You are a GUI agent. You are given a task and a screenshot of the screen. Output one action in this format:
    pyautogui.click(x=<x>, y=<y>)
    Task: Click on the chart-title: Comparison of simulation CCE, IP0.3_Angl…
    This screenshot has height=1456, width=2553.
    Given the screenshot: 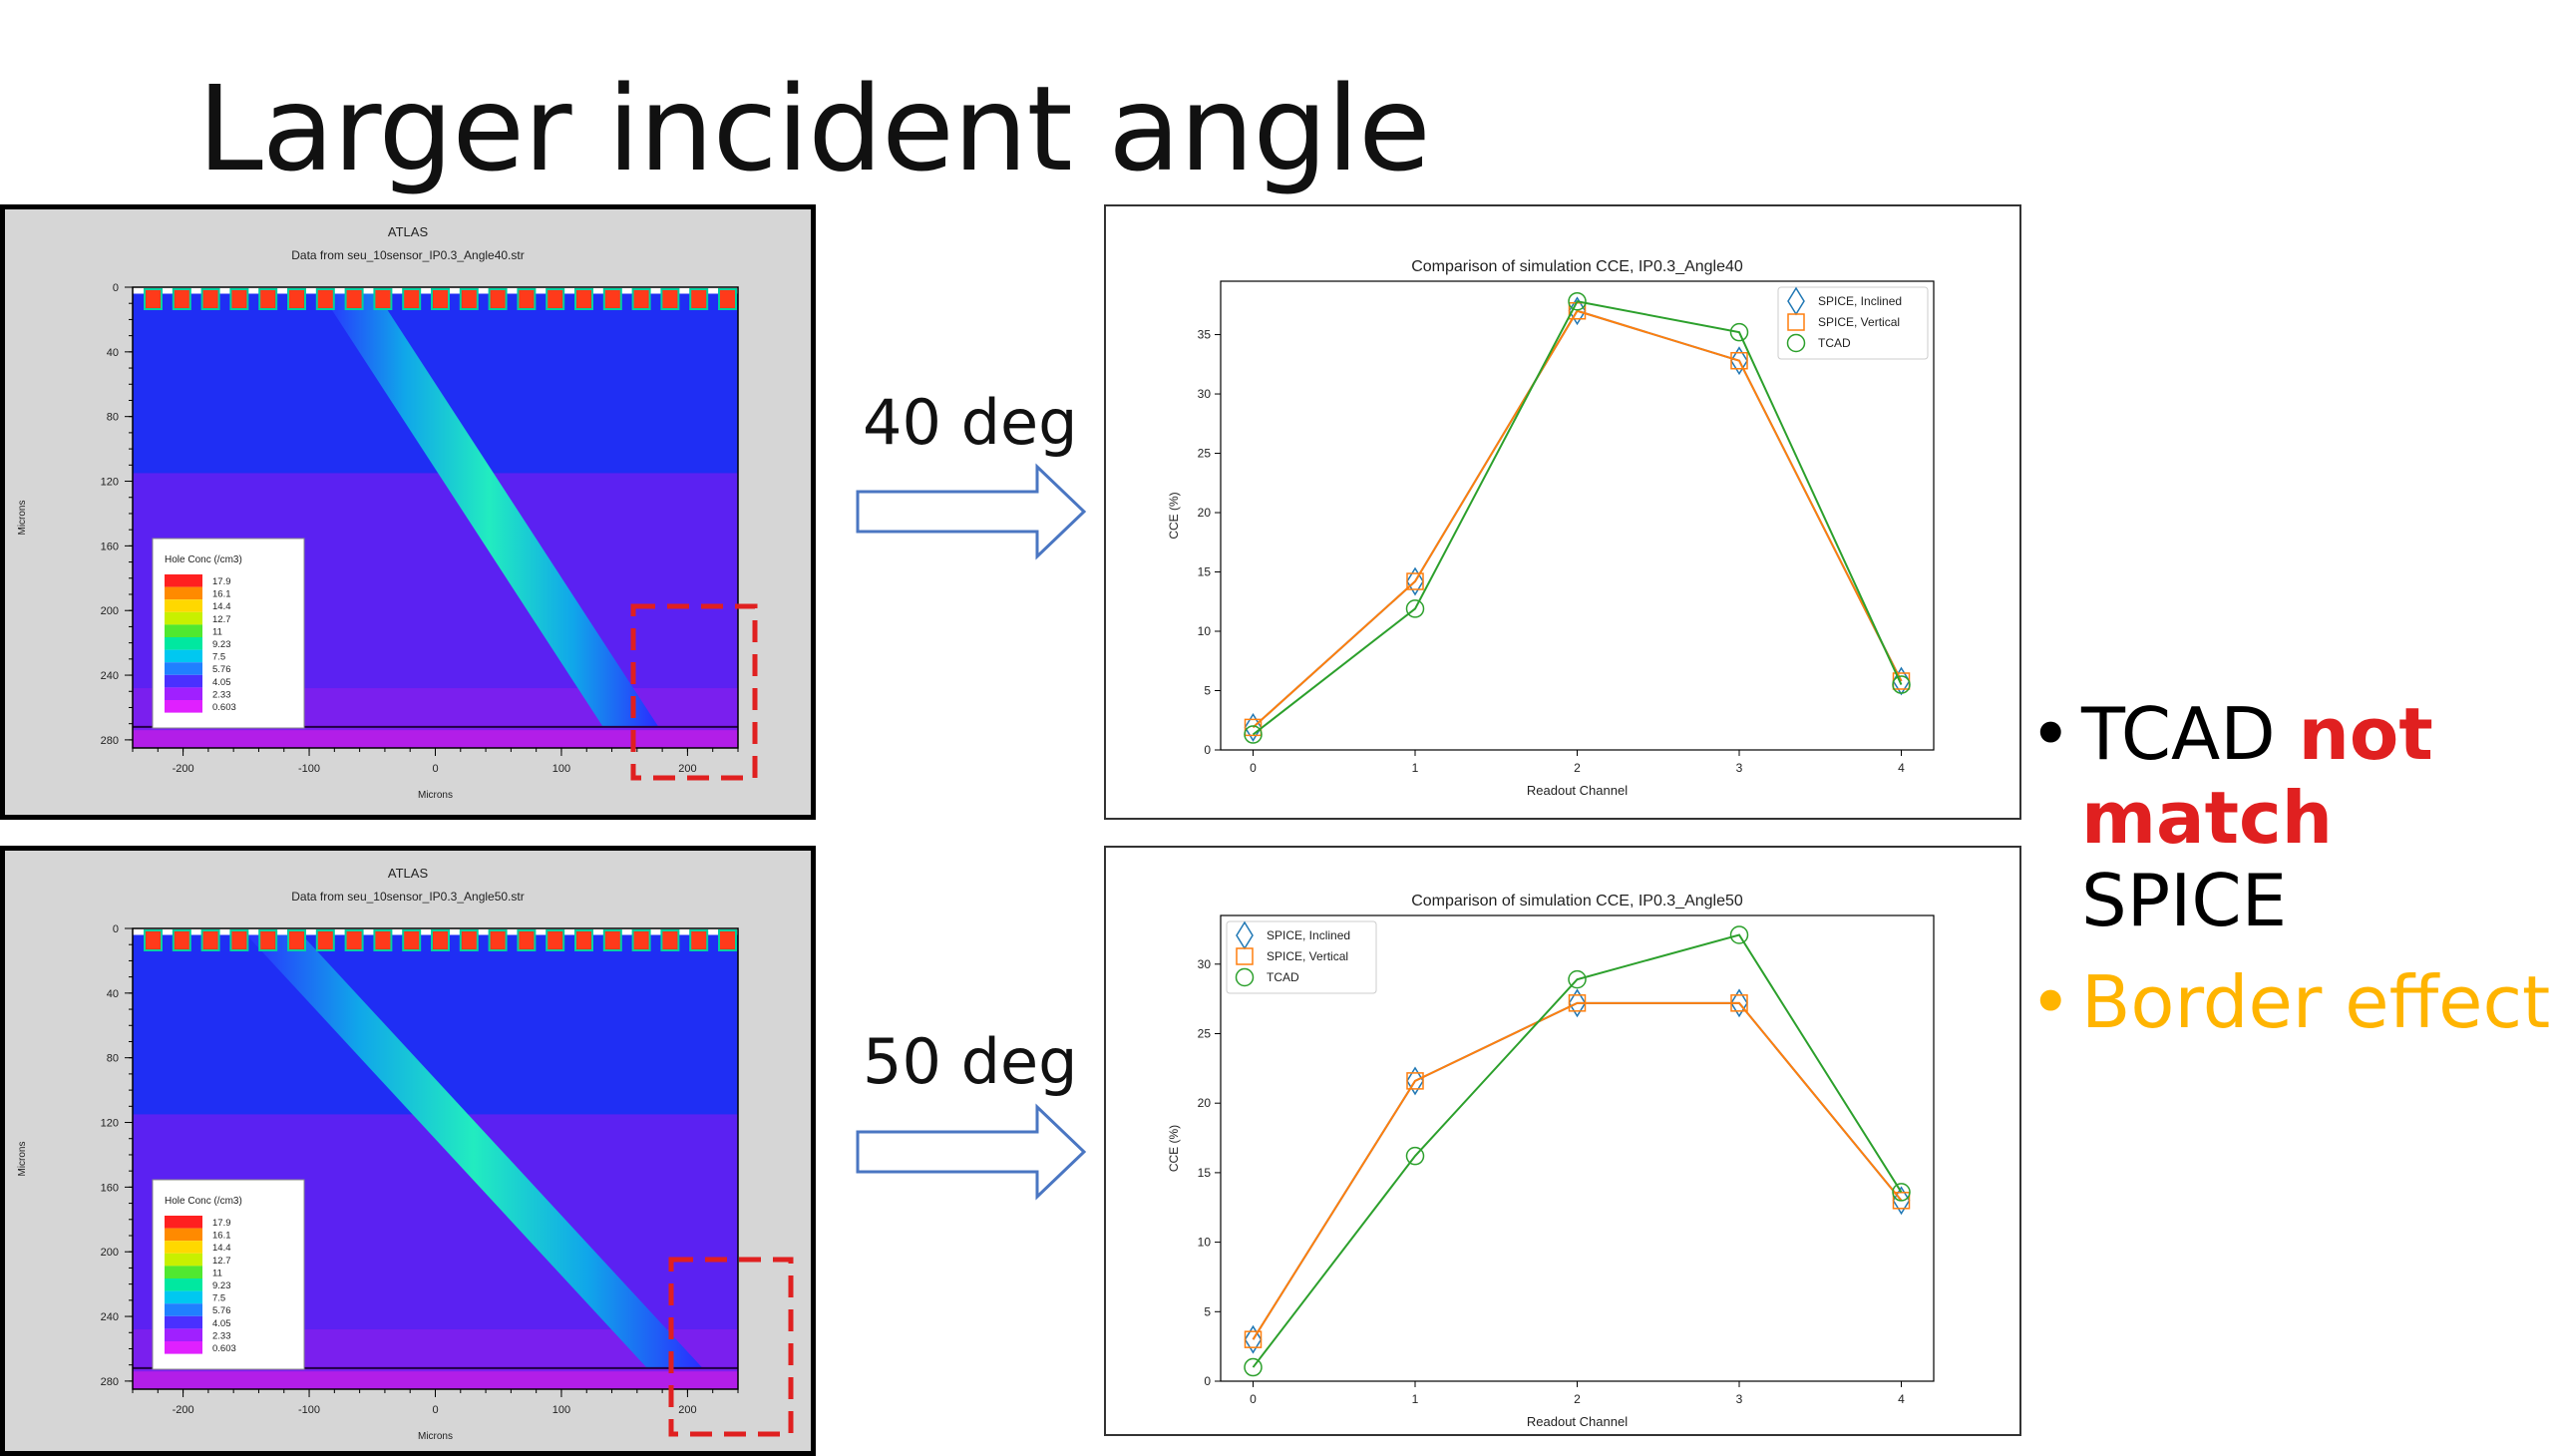 What is the action you would take?
    pyautogui.click(x=1577, y=901)
    